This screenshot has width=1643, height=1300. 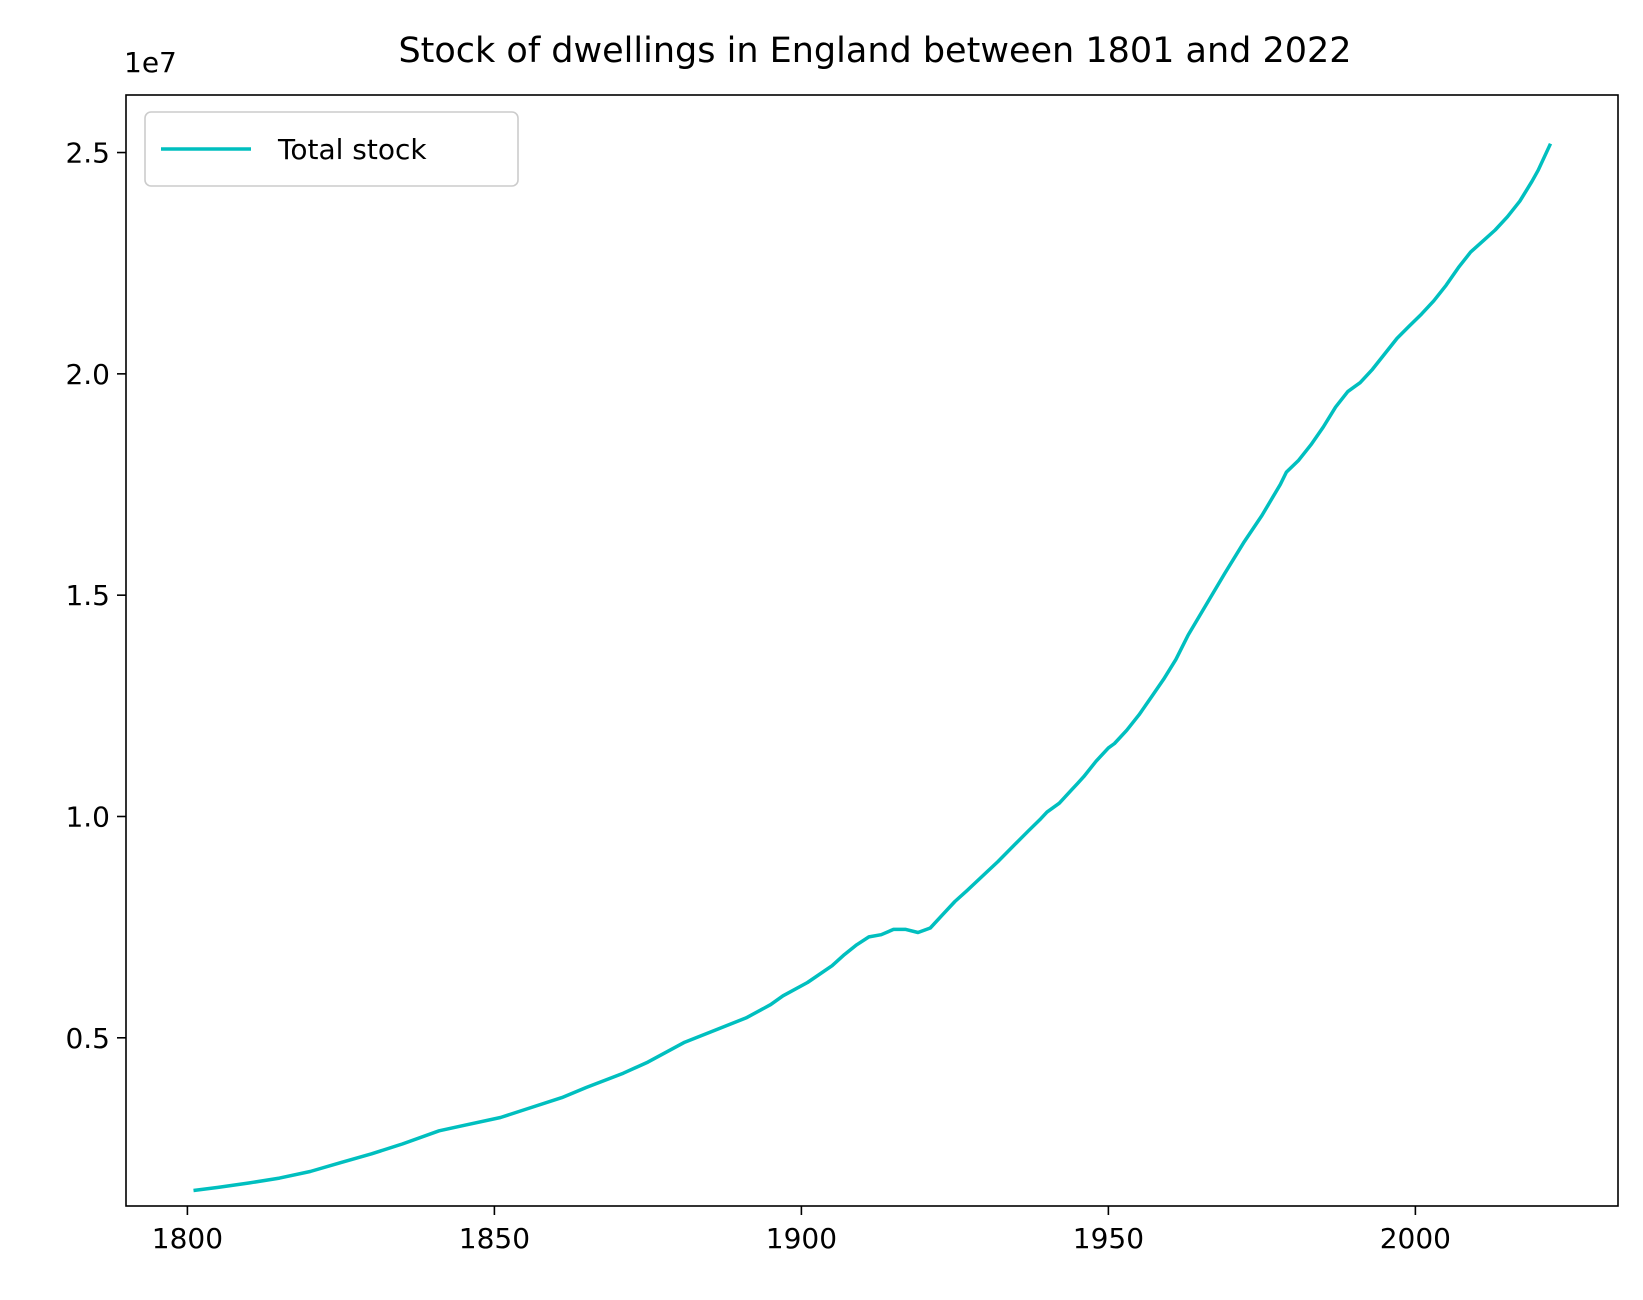 What do you see at coordinates (87, 153) in the screenshot?
I see `y-tick-label: 2.5` at bounding box center [87, 153].